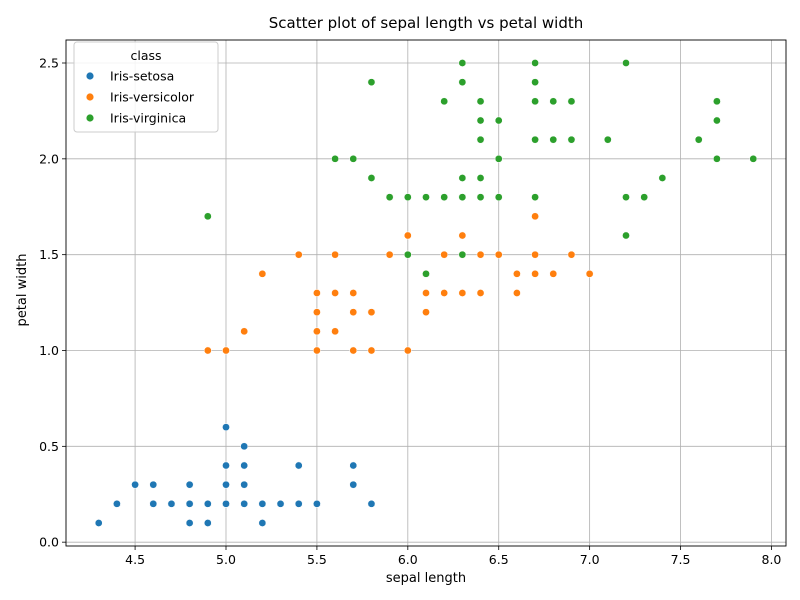 Image resolution: width=800 pixels, height=600 pixels. What do you see at coordinates (152, 97) in the screenshot?
I see `legend-label-iris-versicolor: Iris-versicolor` at bounding box center [152, 97].